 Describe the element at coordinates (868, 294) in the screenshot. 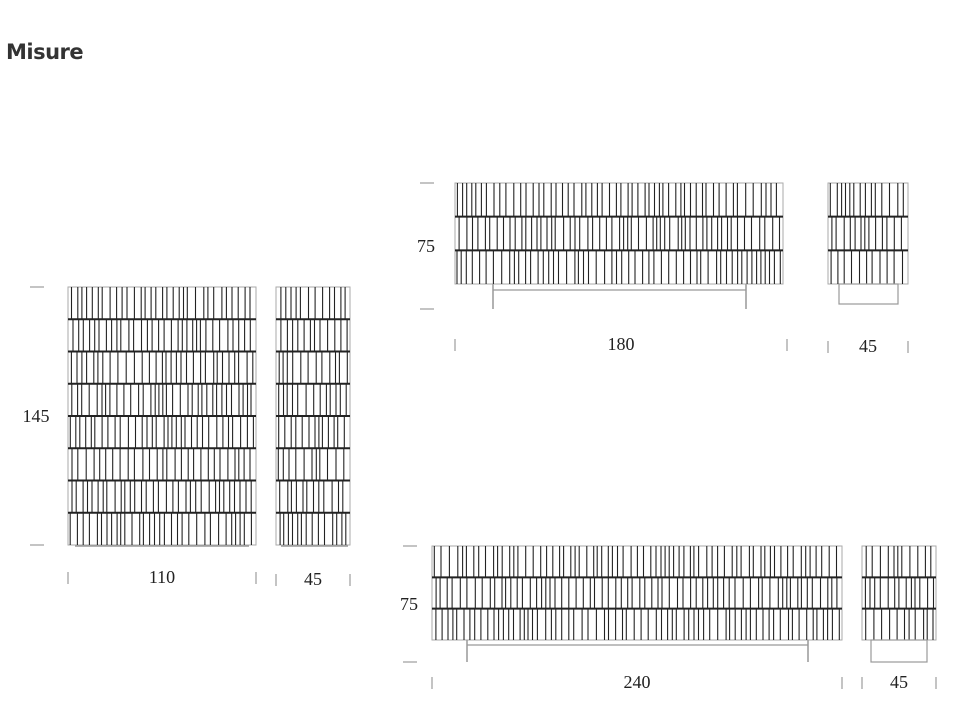

I see `sideboard-180-side-base` at that location.